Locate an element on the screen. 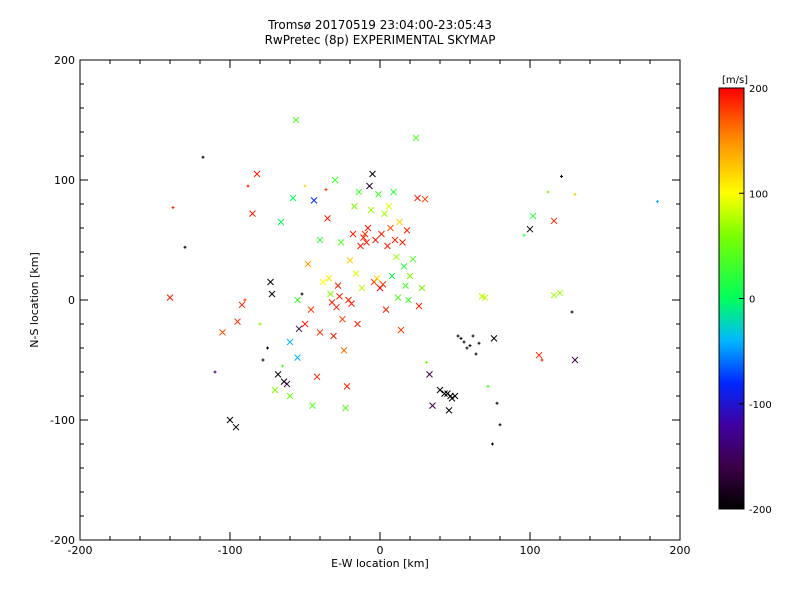 The width and height of the screenshot is (800, 600). chart-subtitle: RwPretec (8p) EXPERIMENTAL SKYMAP is located at coordinates (380, 40).